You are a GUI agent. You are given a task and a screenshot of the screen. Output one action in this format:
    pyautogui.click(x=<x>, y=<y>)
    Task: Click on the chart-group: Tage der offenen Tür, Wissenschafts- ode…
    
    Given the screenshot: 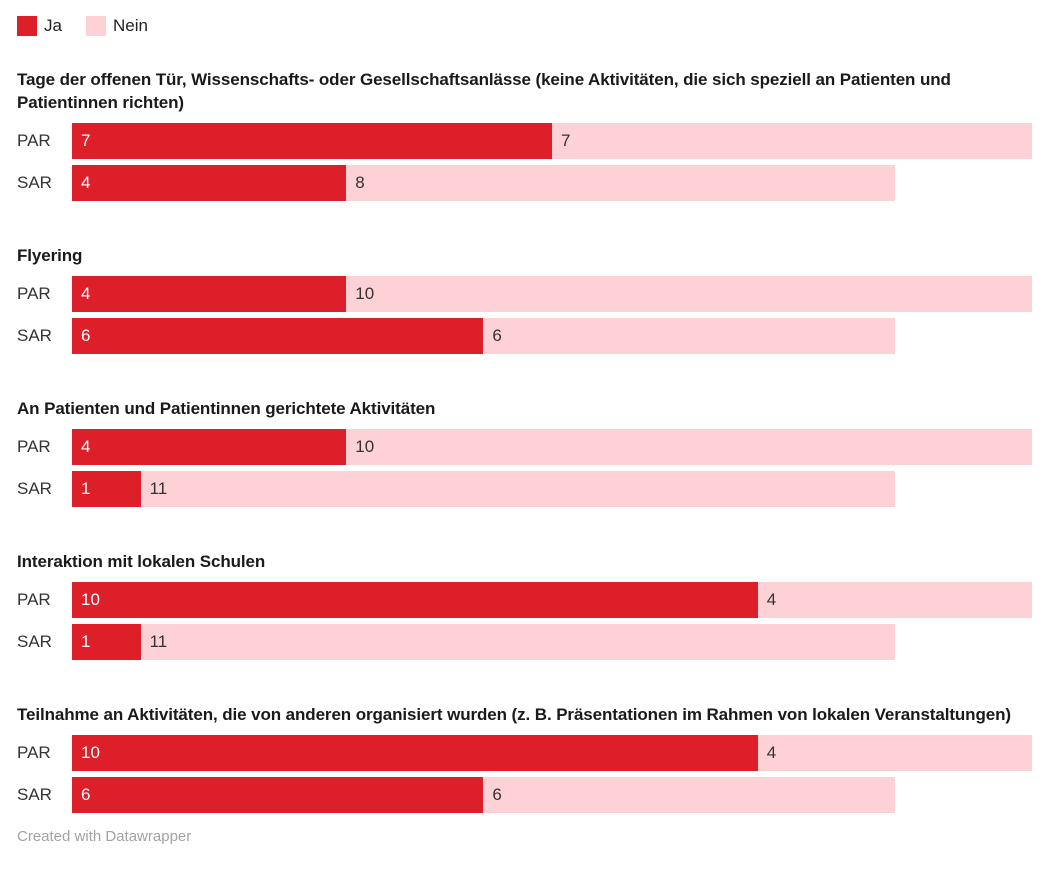 What is the action you would take?
    pyautogui.click(x=524, y=134)
    